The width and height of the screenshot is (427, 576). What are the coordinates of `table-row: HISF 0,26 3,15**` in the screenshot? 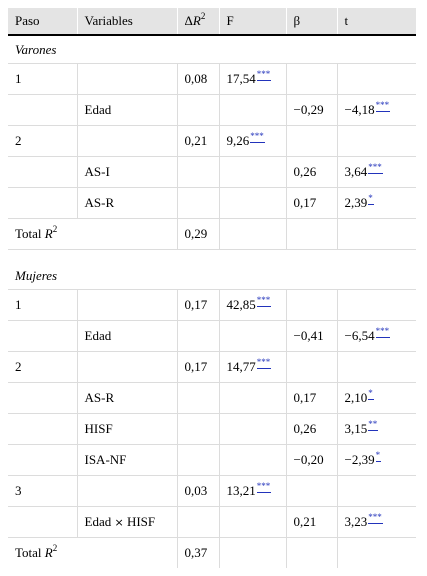 It's located at (212, 429).